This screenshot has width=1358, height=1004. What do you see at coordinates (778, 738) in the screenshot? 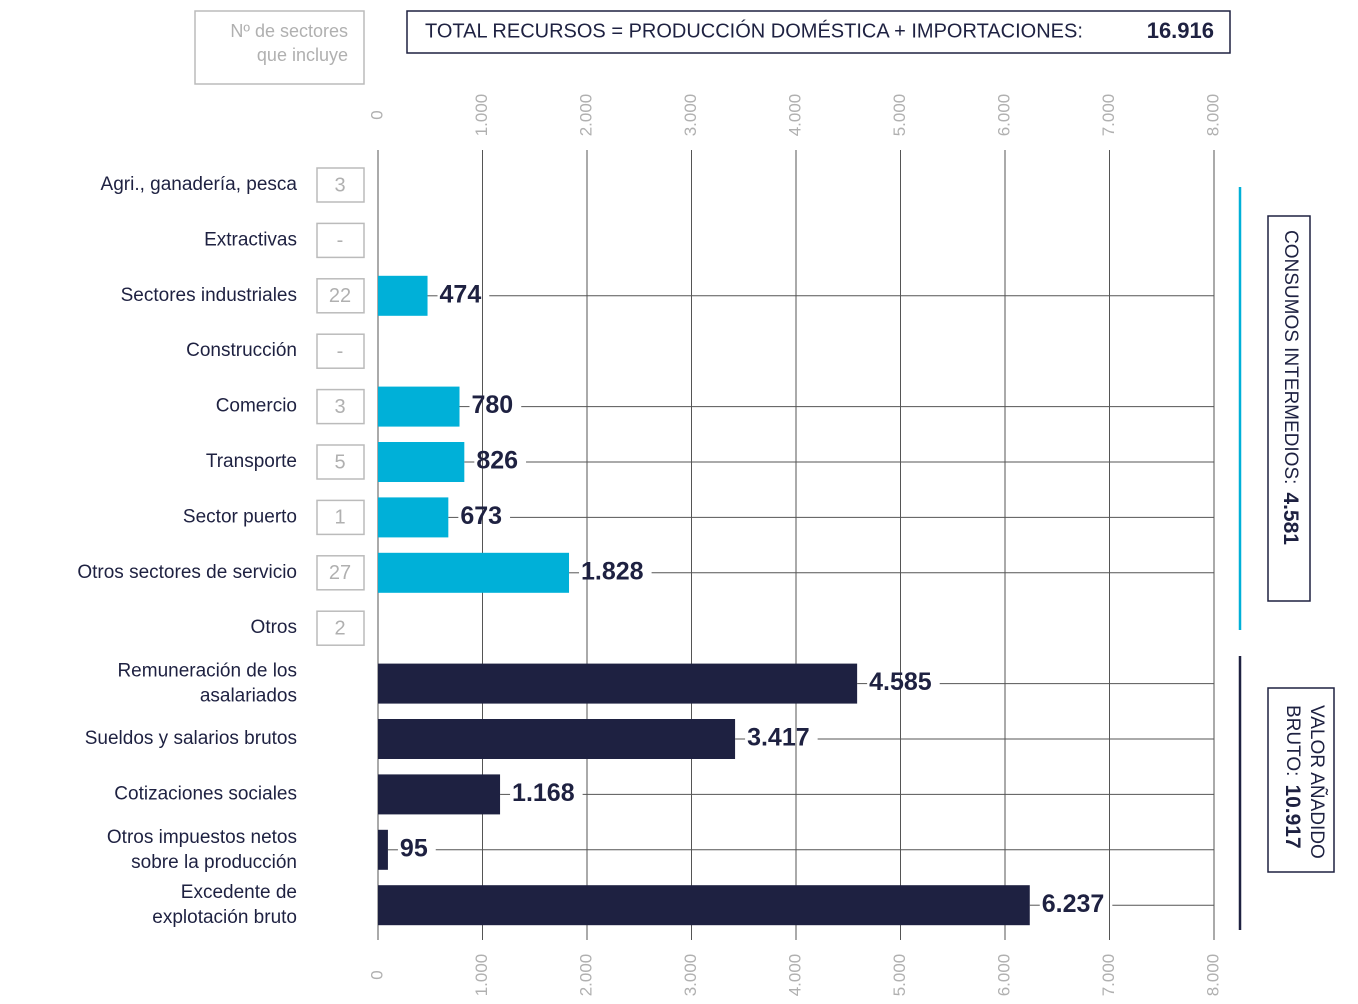
I see `value-label: 3.417` at bounding box center [778, 738].